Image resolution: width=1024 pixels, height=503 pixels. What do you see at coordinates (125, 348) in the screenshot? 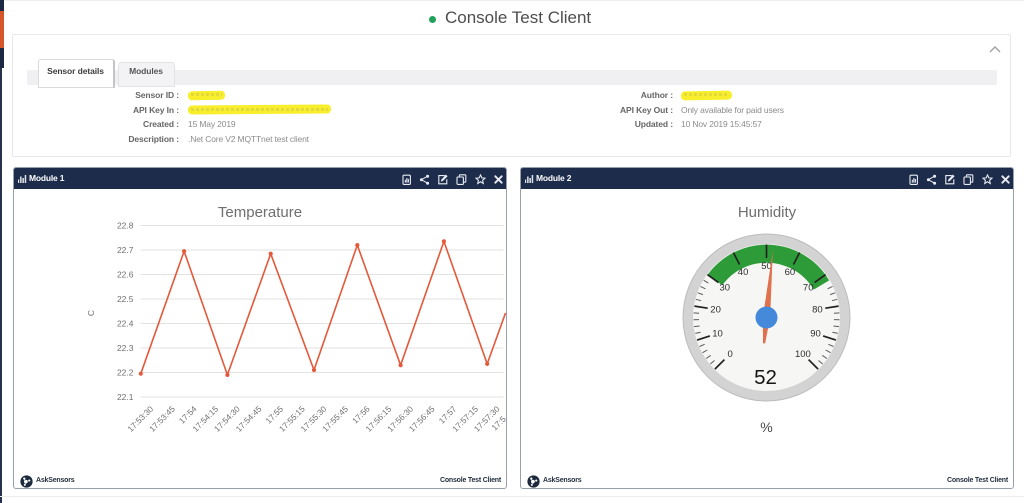
I see `svg-text: 22.3` at bounding box center [125, 348].